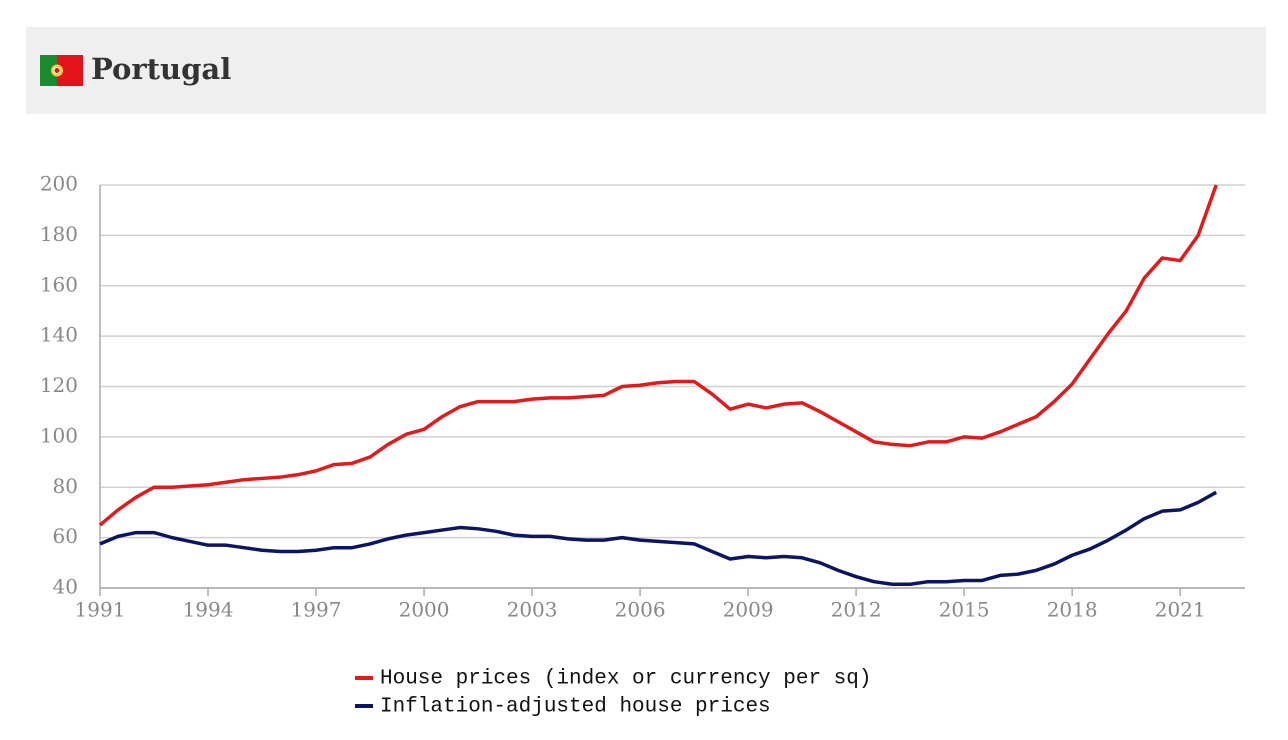 The width and height of the screenshot is (1288, 740). I want to click on x-tick-label: 1991, so click(100, 610).